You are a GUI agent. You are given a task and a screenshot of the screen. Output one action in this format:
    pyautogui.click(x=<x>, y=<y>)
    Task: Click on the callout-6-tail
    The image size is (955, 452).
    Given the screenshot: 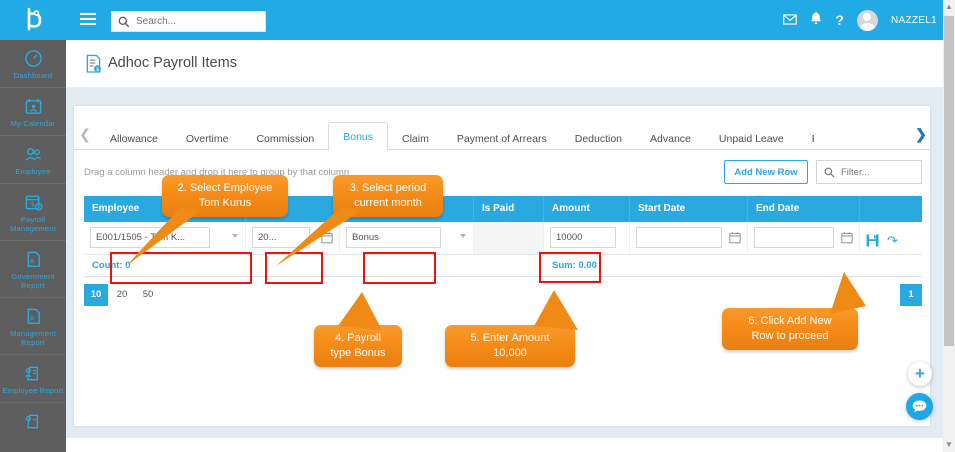 What is the action you would take?
    pyautogui.click(x=848, y=293)
    